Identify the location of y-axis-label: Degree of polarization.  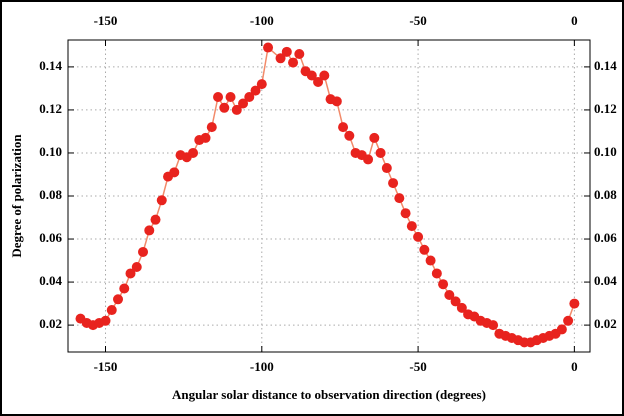
(16, 196).